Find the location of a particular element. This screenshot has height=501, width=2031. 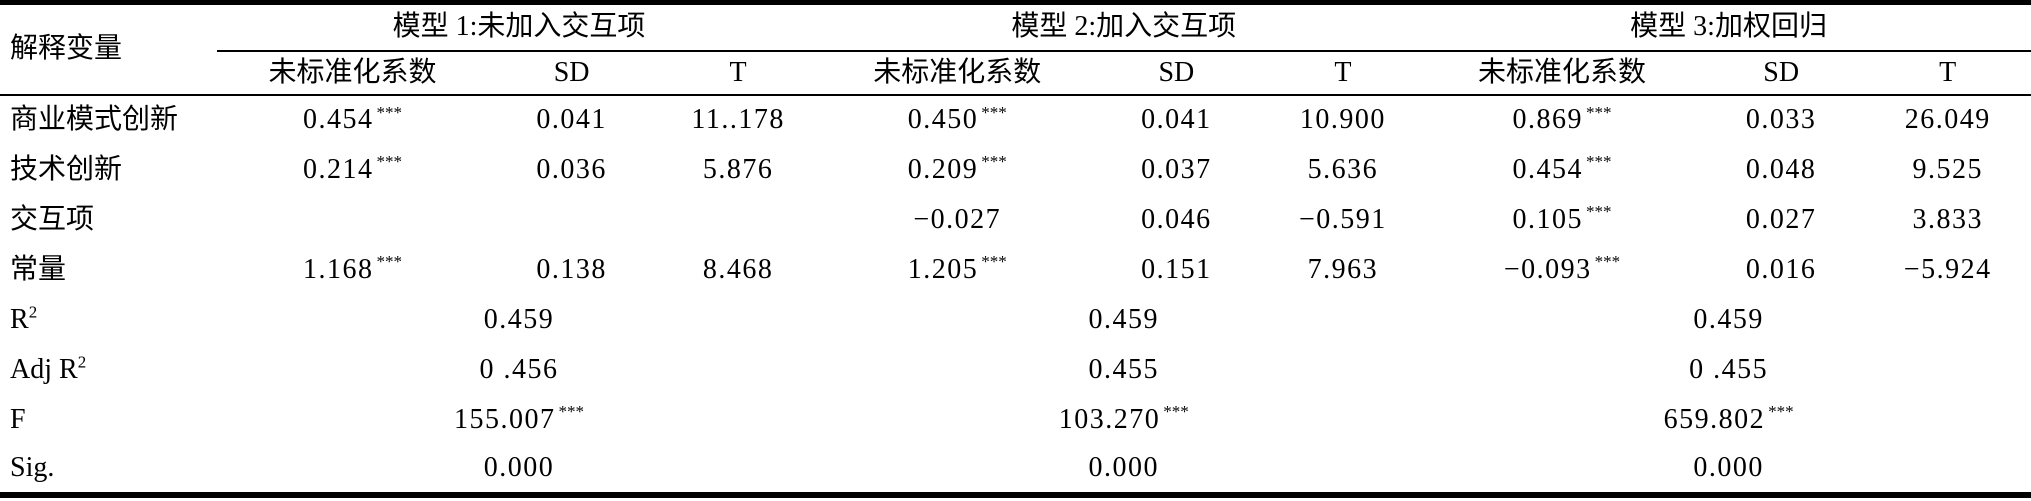

cell-value: 0.209 *** is located at coordinates (957, 168).